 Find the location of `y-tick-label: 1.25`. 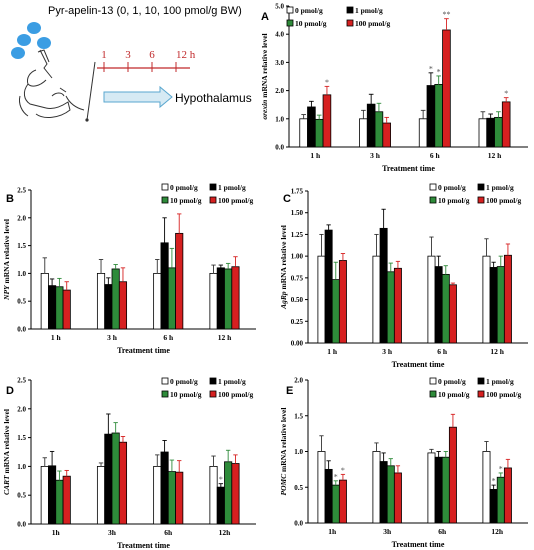

y-tick-label: 1.25 is located at coordinates (297, 235).